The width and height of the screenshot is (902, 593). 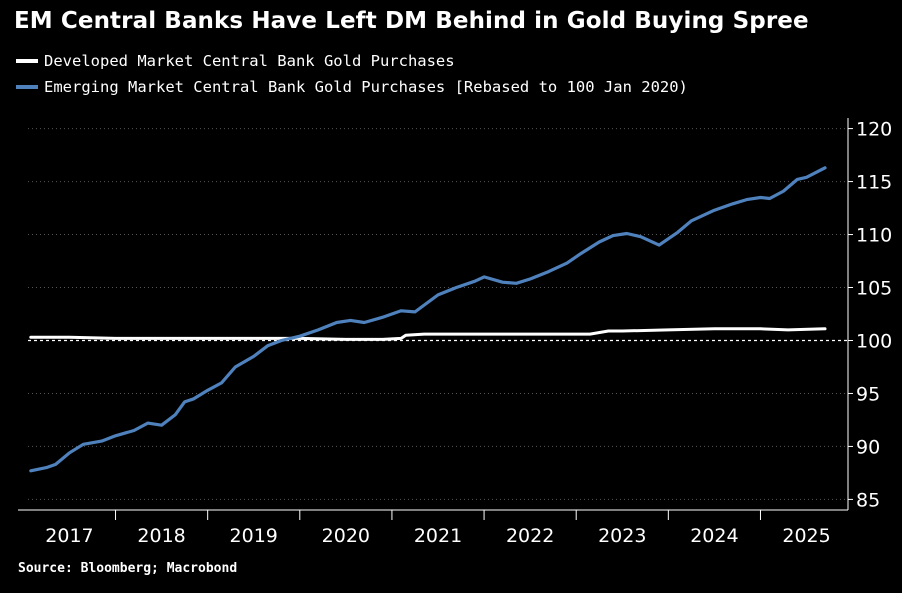 What do you see at coordinates (27, 61) in the screenshot?
I see `legend-swatch-dm` at bounding box center [27, 61].